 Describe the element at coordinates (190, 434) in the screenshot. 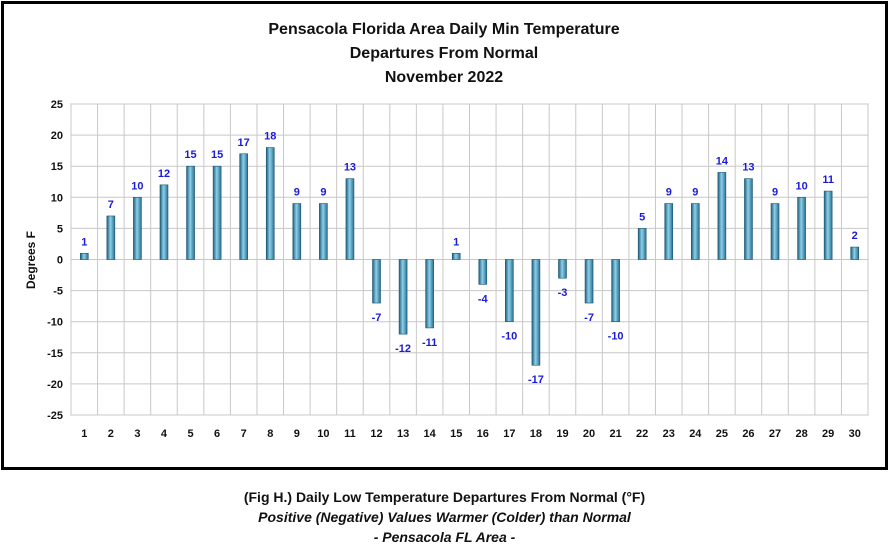

I see `x-tick-label: 5` at that location.